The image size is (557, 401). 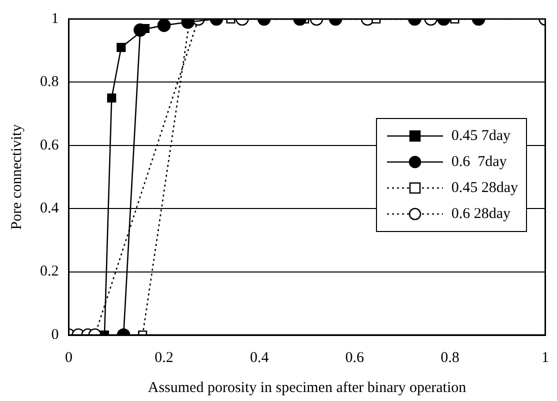 I want to click on x-tick-label: 0.8, so click(x=450, y=358).